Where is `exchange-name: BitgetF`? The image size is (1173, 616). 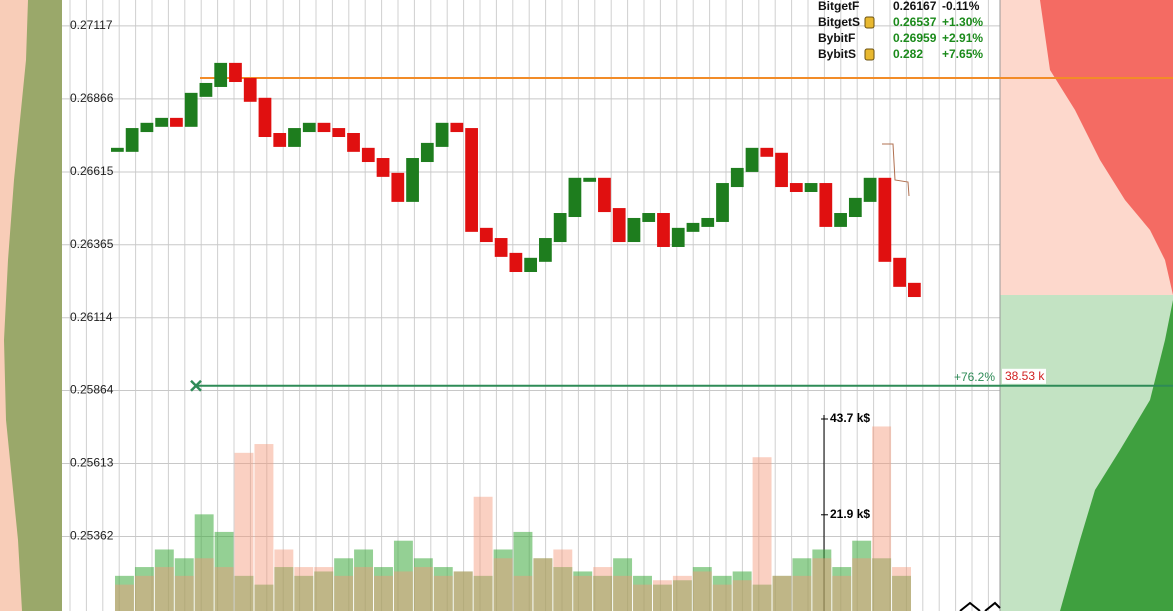
exchange-name: BitgetF is located at coordinates (838, 6).